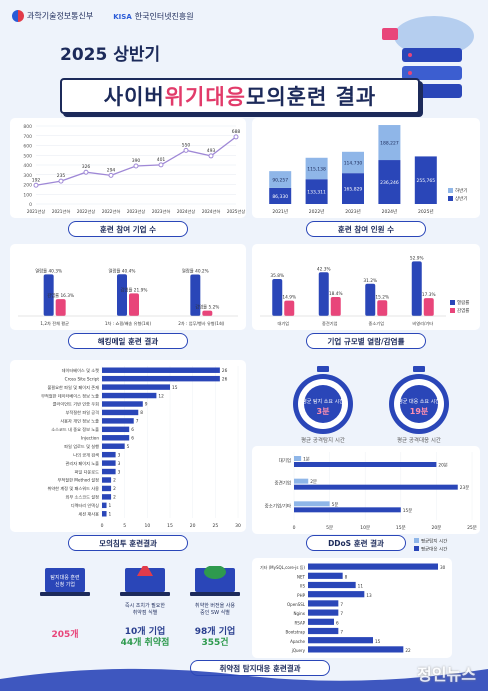 The height and width of the screenshot is (691, 488). What do you see at coordinates (82, 378) in the screenshot?
I see `category-label: Cross Site Script` at bounding box center [82, 378].